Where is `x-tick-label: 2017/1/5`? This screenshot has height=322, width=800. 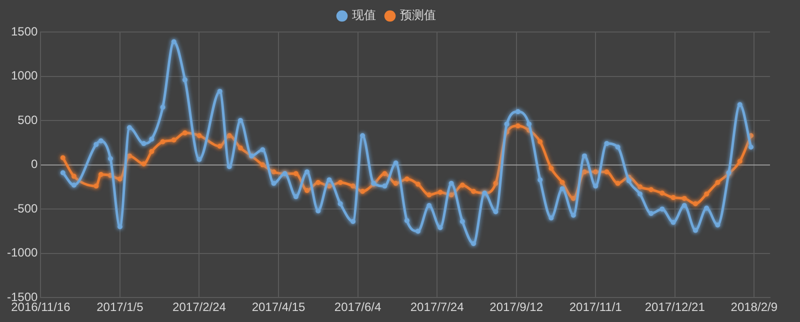
x-tick-label: 2017/1/5 is located at coordinates (120, 307).